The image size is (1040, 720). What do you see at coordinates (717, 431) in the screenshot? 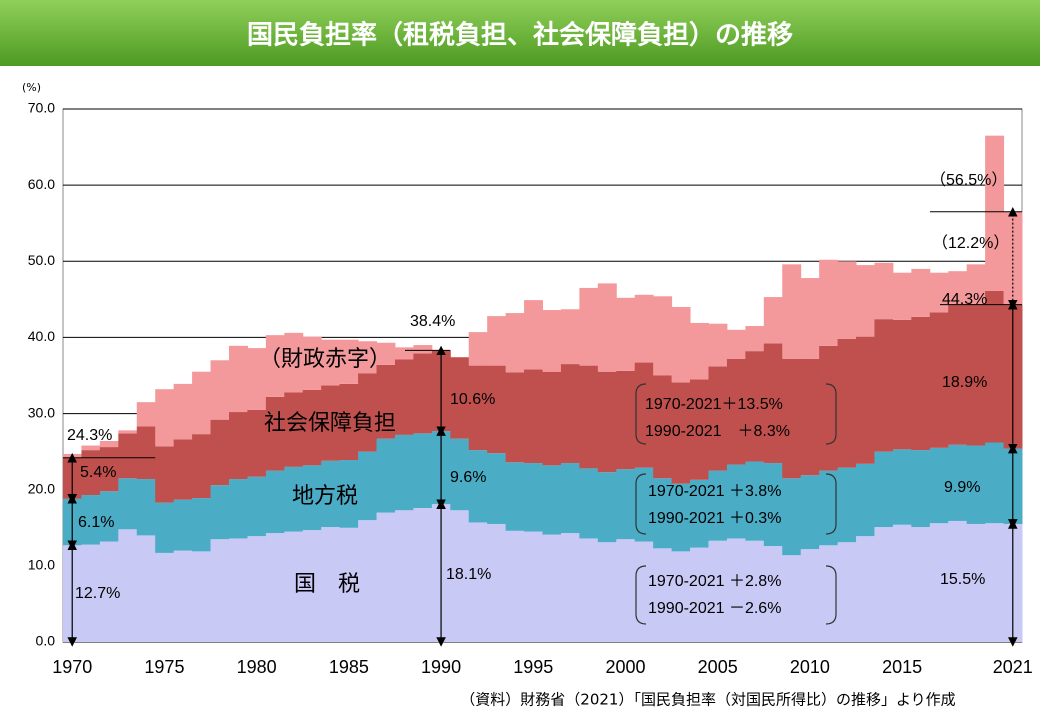
I see `annotation: 1990-2021 ＋8.3%` at bounding box center [717, 431].